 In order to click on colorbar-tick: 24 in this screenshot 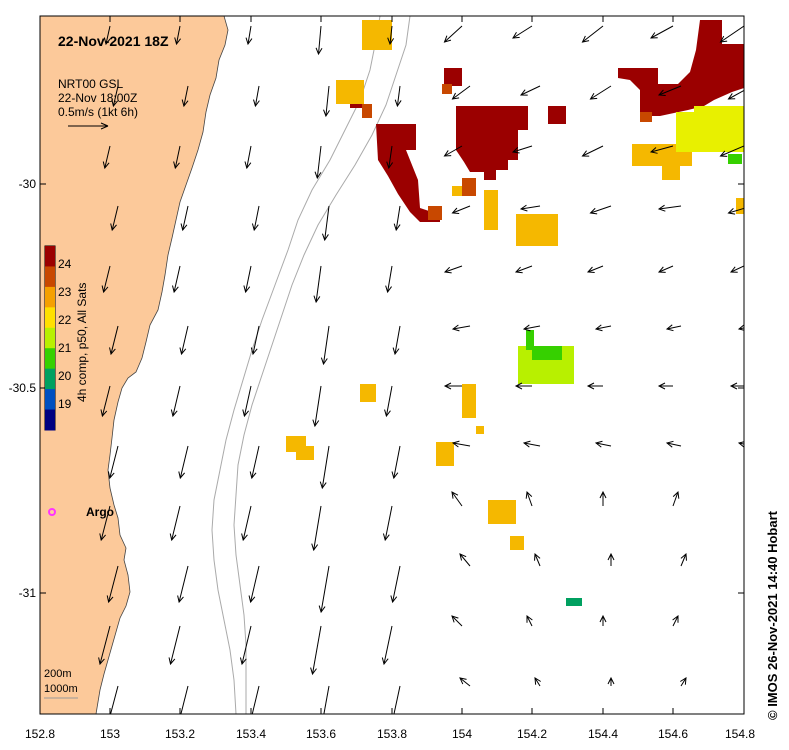, I will do `click(65, 264)`.